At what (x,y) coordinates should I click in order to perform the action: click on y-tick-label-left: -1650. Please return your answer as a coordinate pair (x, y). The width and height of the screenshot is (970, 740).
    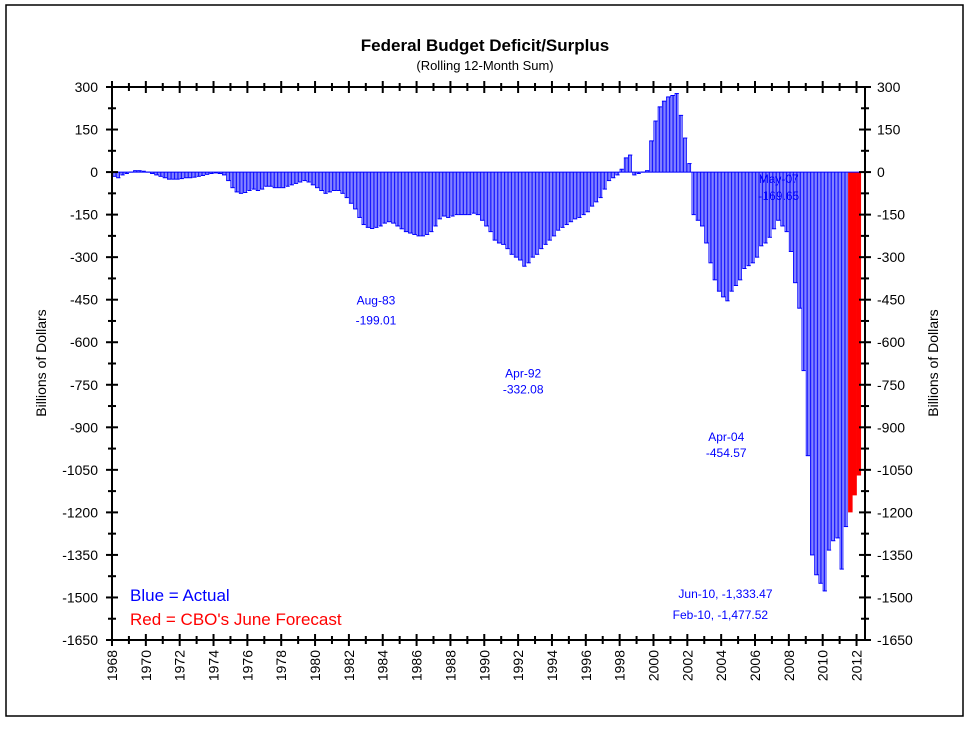
    Looking at the image, I should click on (80, 640).